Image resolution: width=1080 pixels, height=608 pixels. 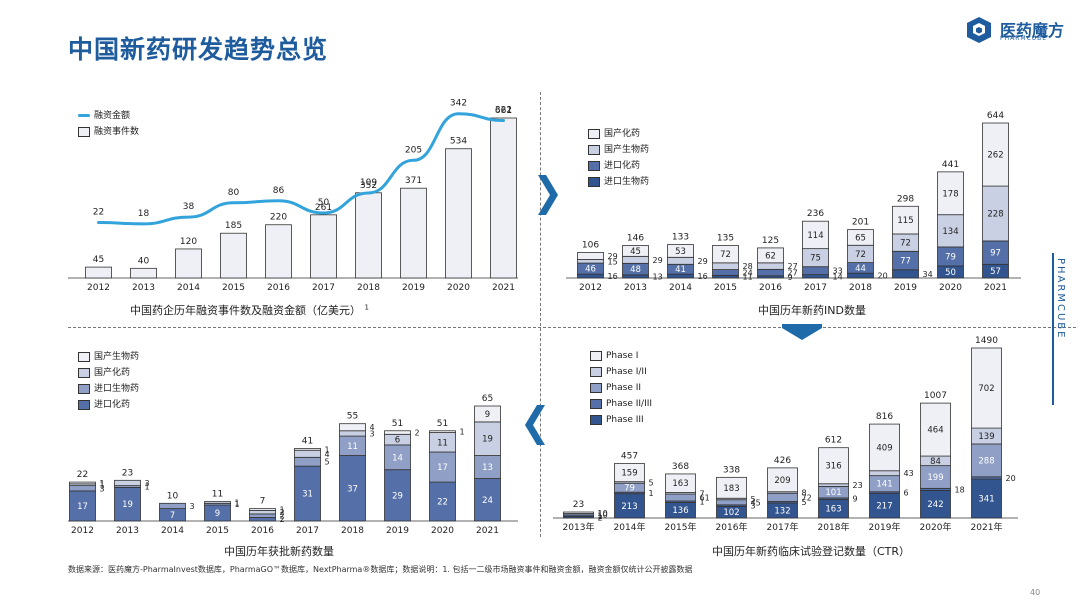 I want to click on brand-line, so click(x=1053, y=295).